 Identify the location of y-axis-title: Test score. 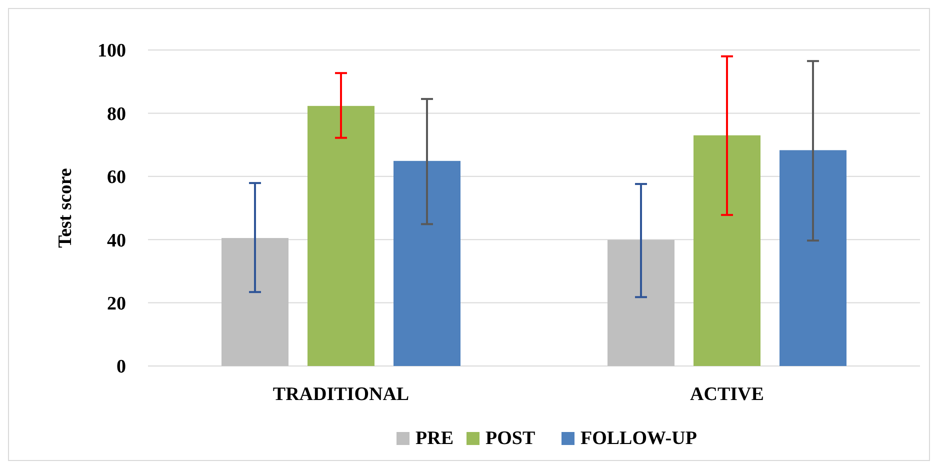
(65, 208).